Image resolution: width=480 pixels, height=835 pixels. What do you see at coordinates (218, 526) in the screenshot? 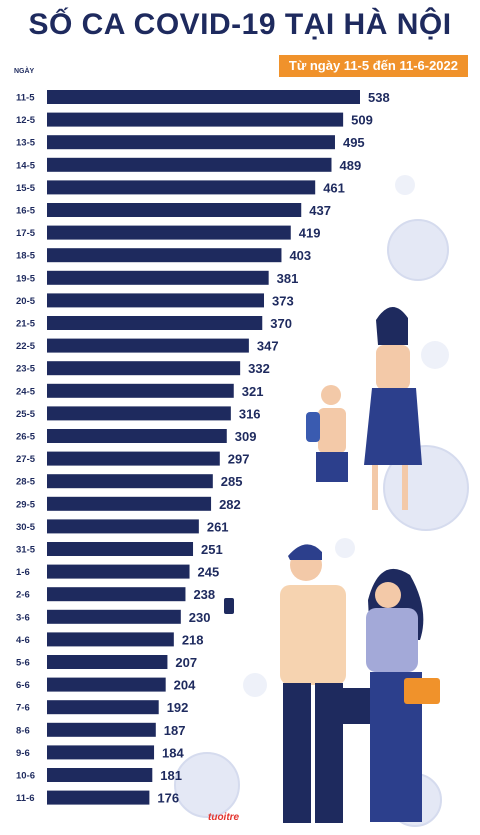
I see `value-label: 261` at bounding box center [218, 526].